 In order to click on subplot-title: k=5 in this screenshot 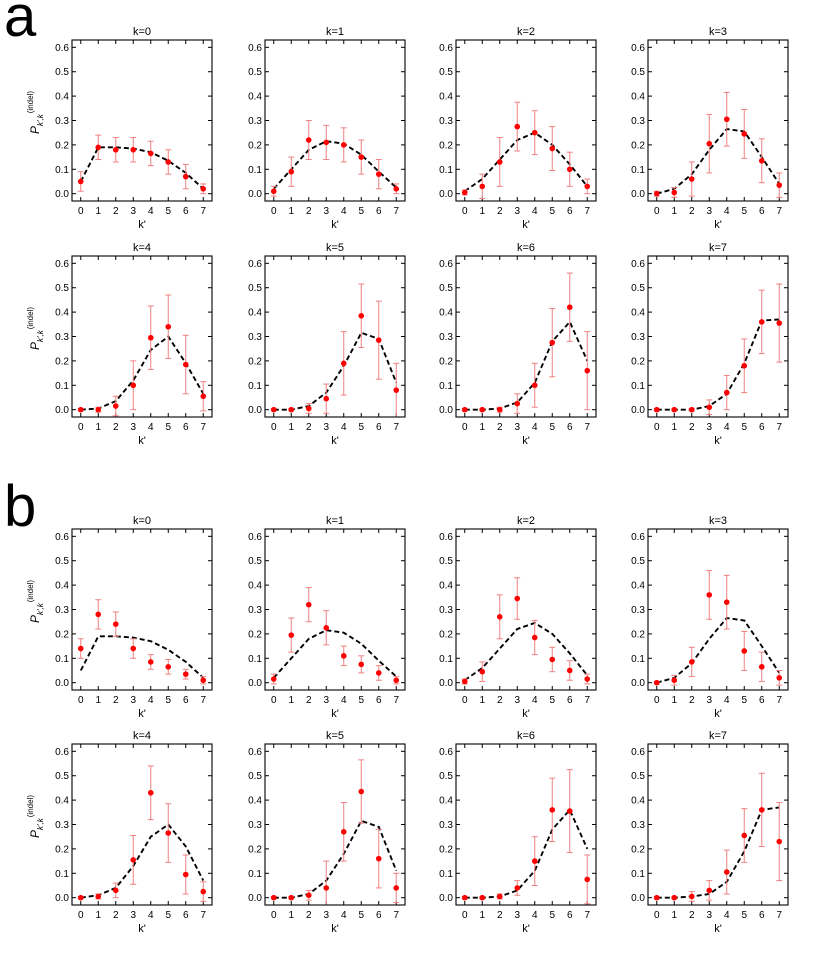, I will do `click(335, 248)`.